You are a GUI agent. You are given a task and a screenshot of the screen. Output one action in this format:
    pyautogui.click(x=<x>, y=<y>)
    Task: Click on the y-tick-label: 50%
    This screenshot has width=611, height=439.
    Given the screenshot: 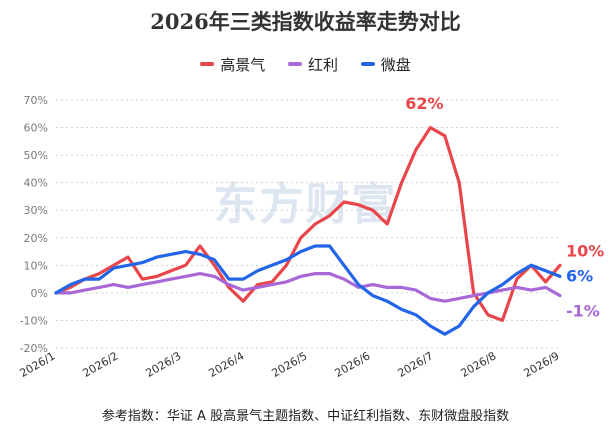 What is the action you would take?
    pyautogui.click(x=36, y=155)
    